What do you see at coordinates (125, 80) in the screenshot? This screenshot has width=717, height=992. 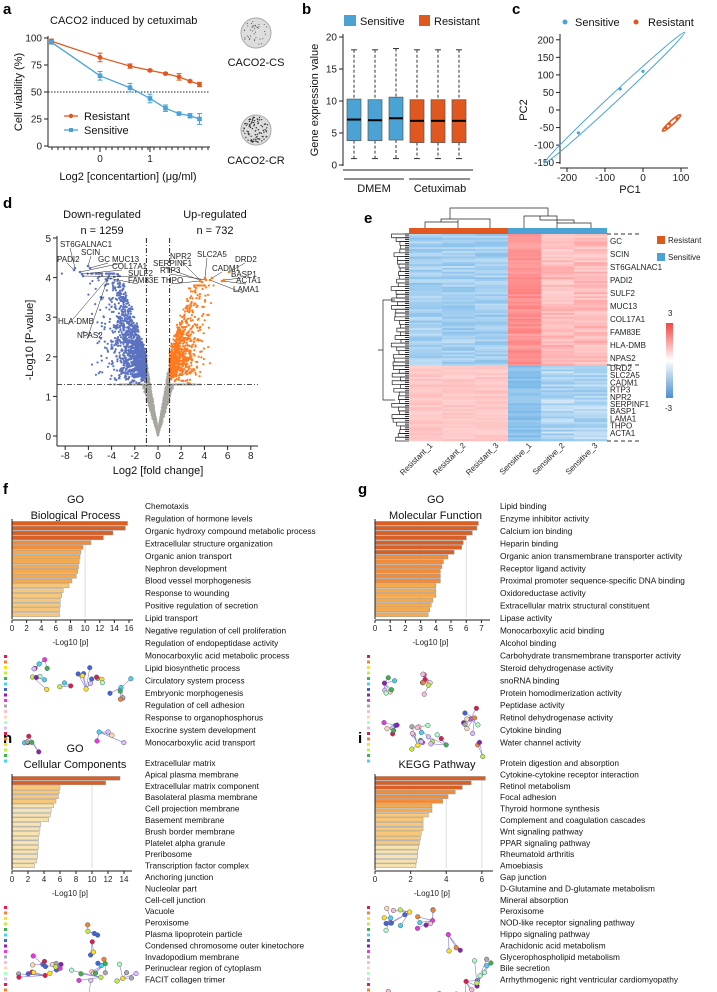 I see `series-line-sensitive` at bounding box center [125, 80].